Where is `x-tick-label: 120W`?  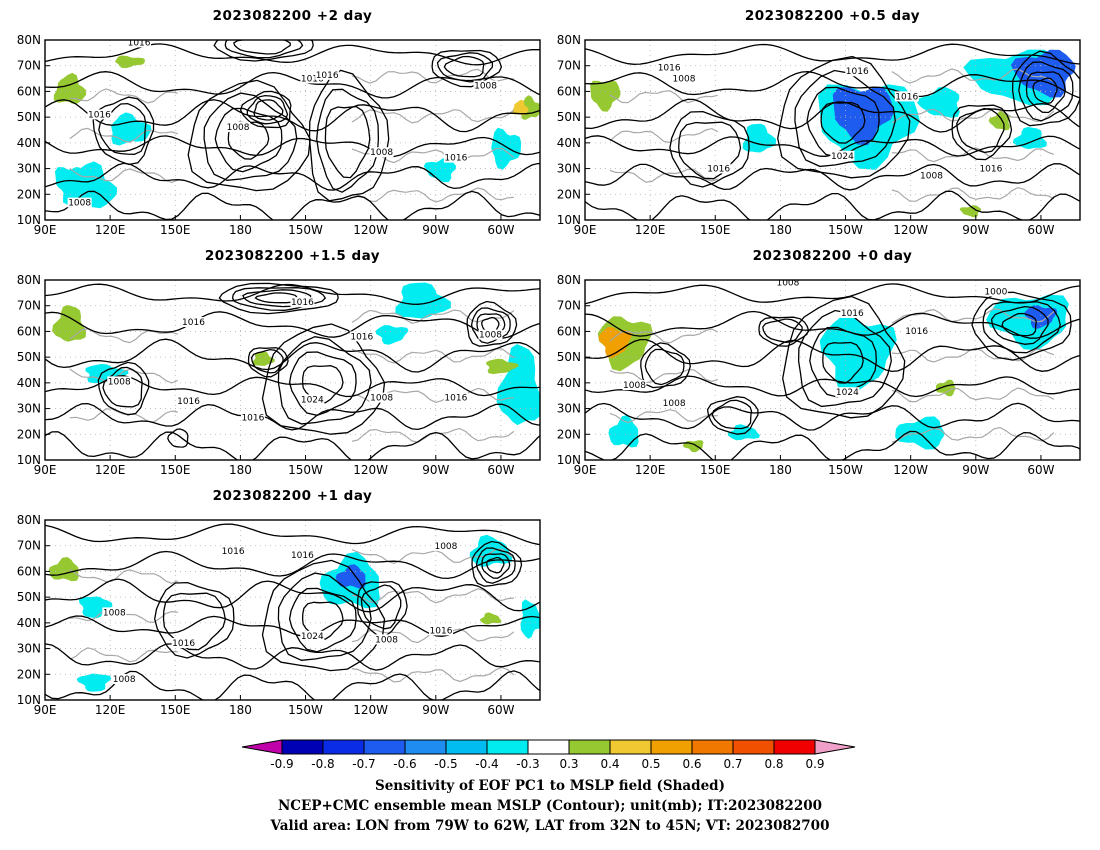 x-tick-label: 120W is located at coordinates (910, 230).